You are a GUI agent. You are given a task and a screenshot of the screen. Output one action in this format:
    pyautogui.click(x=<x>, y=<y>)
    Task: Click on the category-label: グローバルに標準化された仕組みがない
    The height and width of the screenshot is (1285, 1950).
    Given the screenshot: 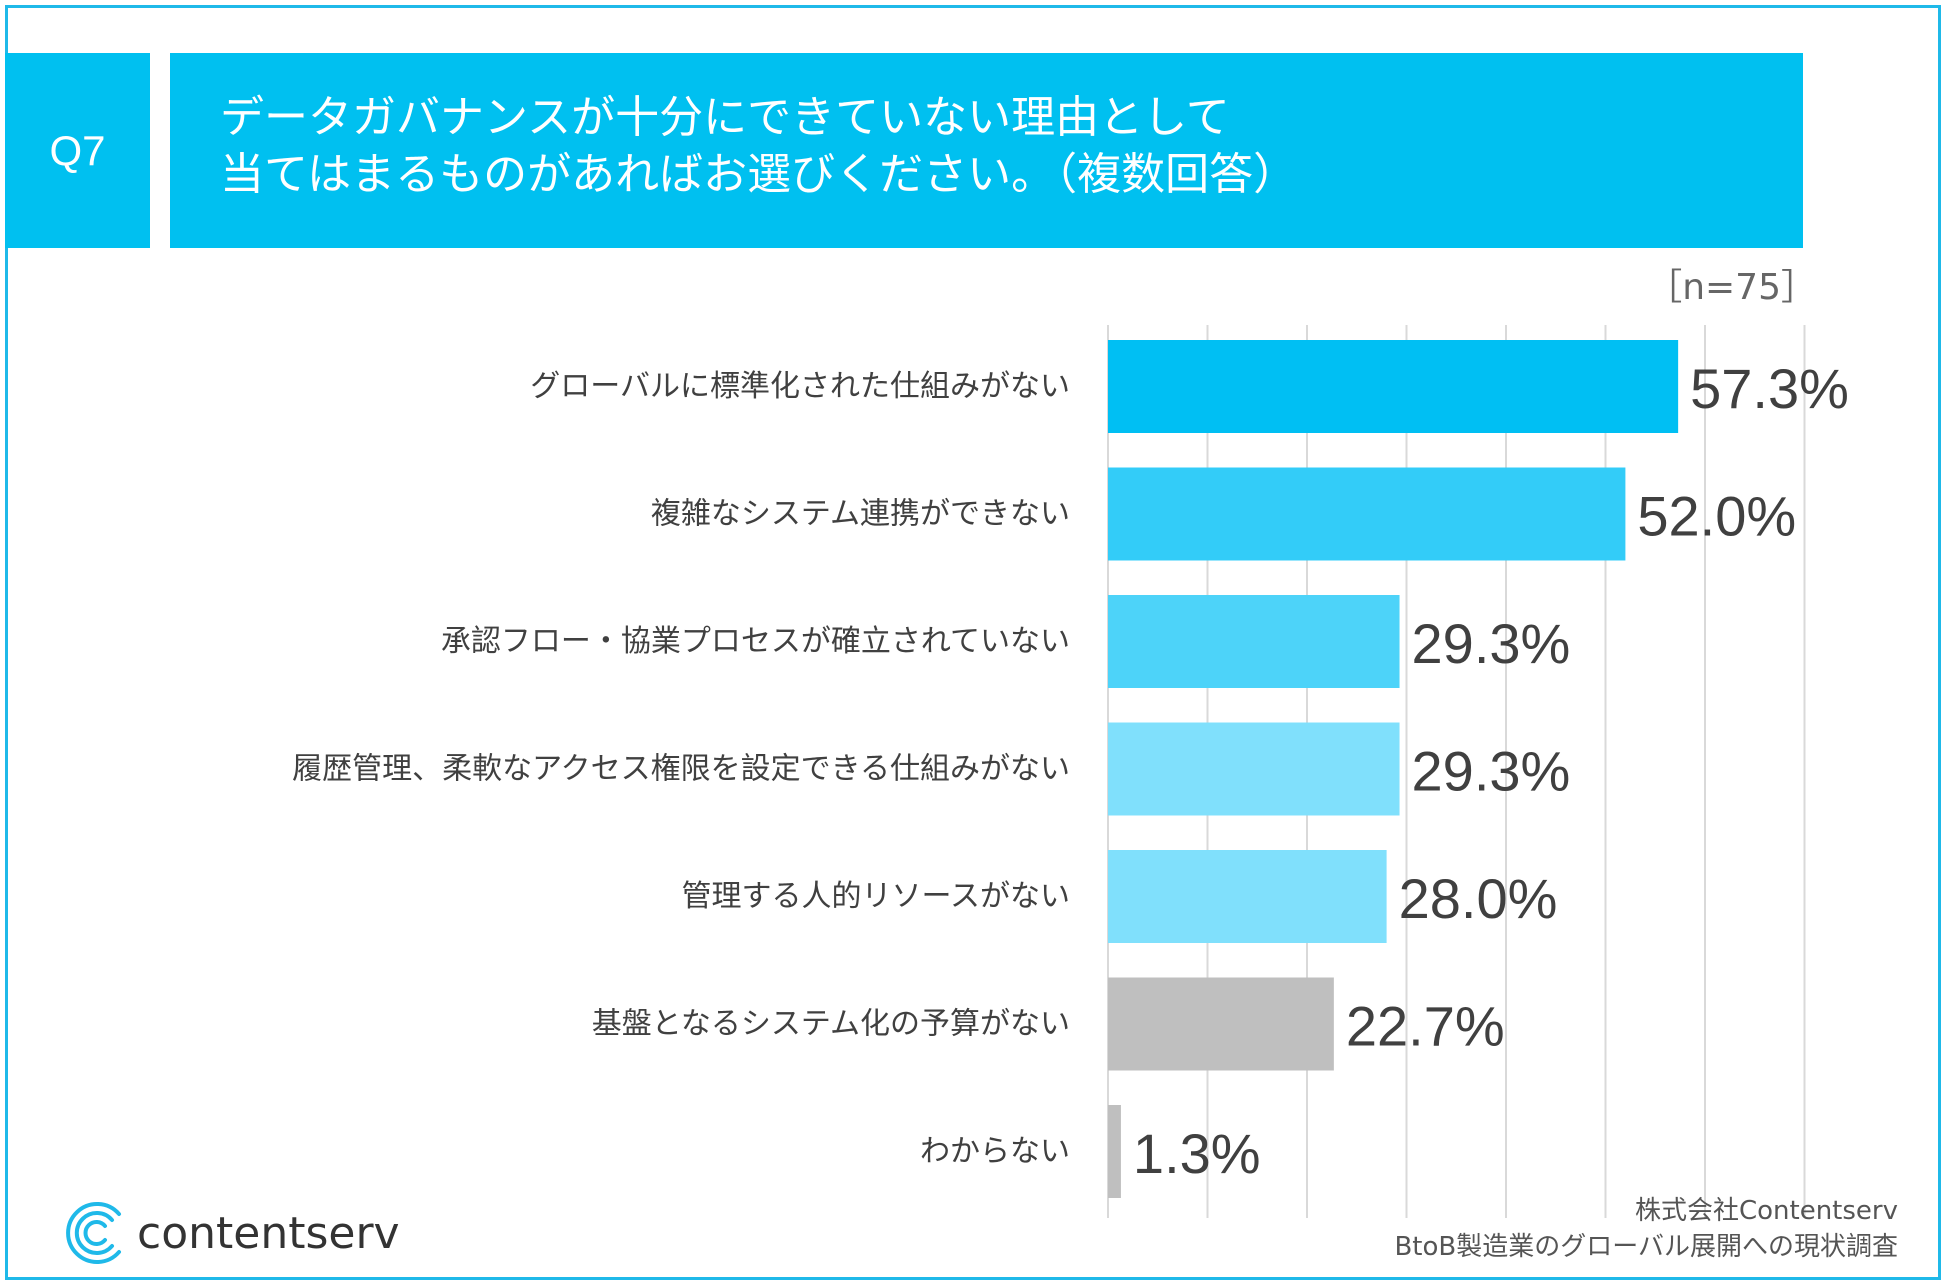 What is the action you would take?
    pyautogui.click(x=800, y=386)
    